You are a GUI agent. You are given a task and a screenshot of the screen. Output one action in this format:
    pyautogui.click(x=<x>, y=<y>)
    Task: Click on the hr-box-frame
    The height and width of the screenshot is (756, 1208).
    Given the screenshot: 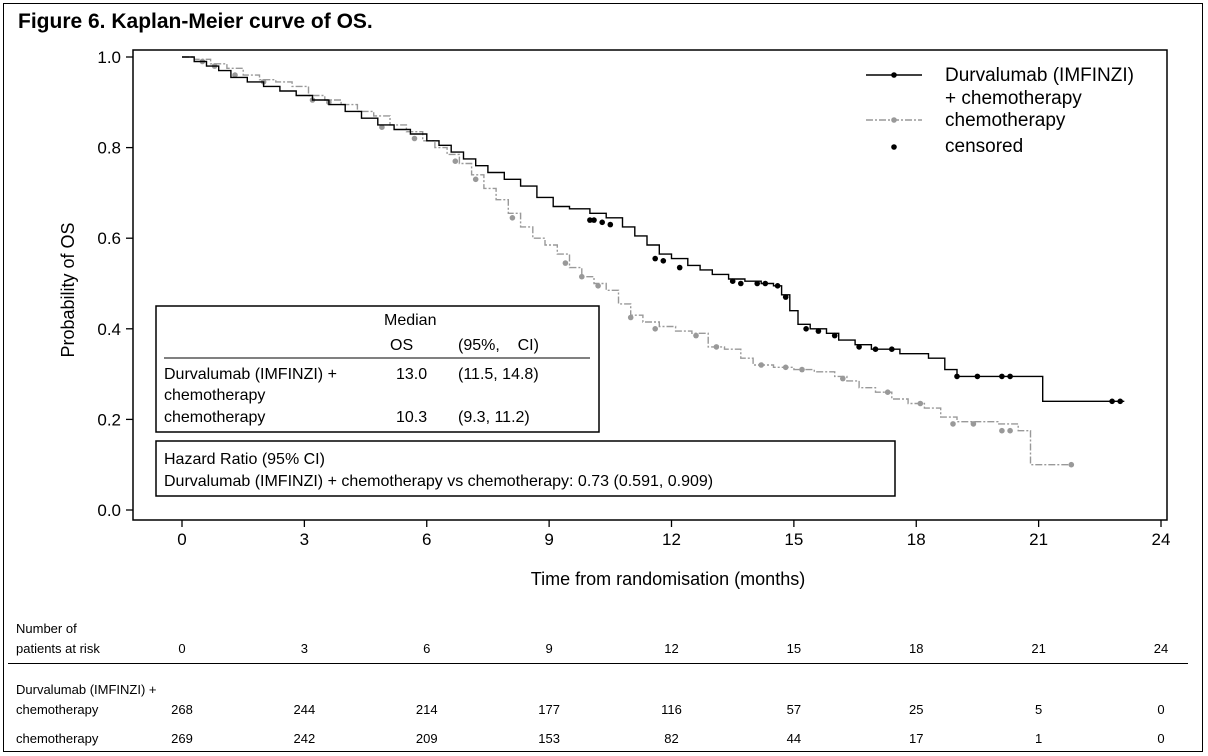 What is the action you would take?
    pyautogui.click(x=525, y=468)
    